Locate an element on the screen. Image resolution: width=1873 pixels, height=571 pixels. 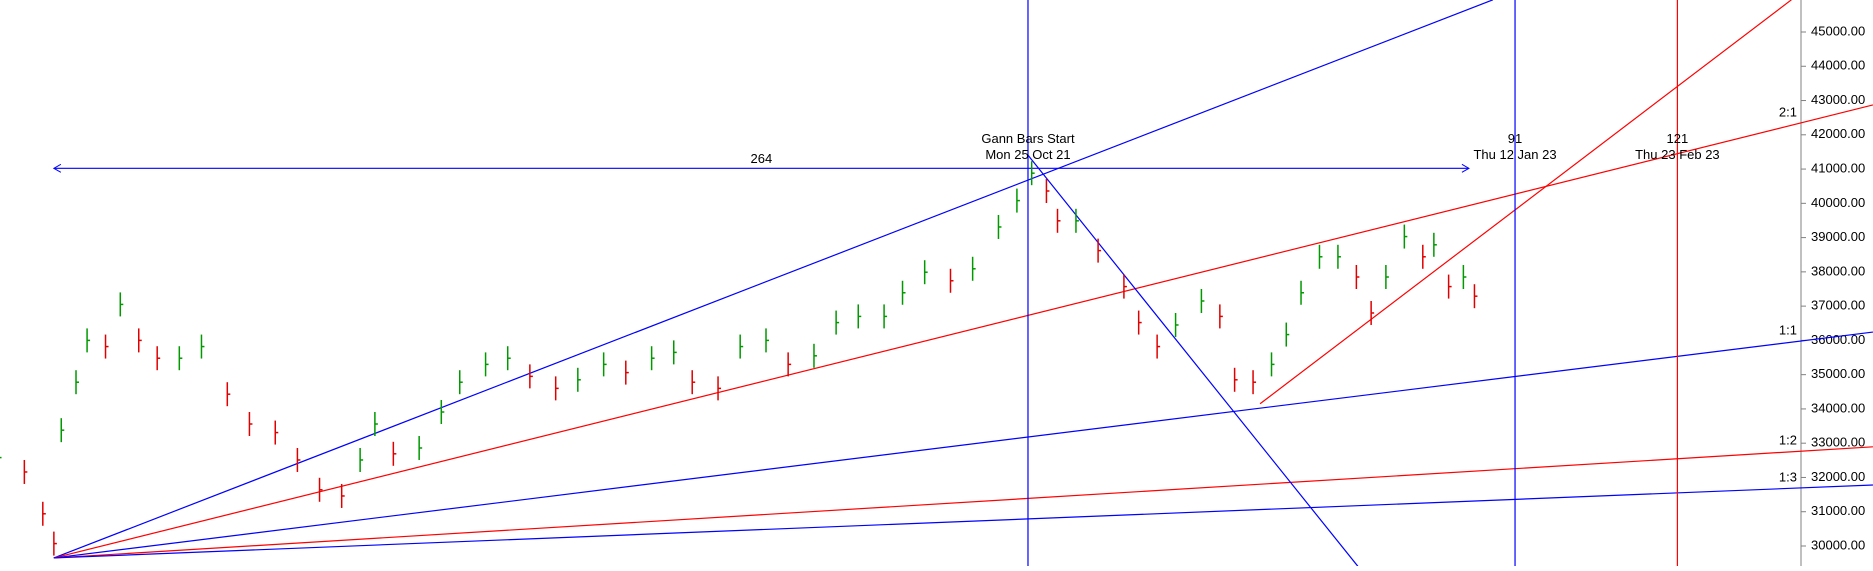
y-tick-label: 37000.00 is located at coordinates (1838, 305).